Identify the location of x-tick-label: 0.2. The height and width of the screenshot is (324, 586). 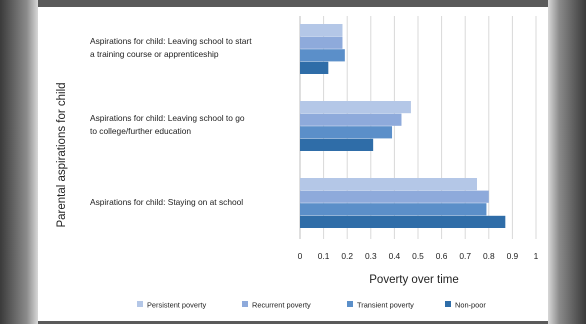
(347, 256).